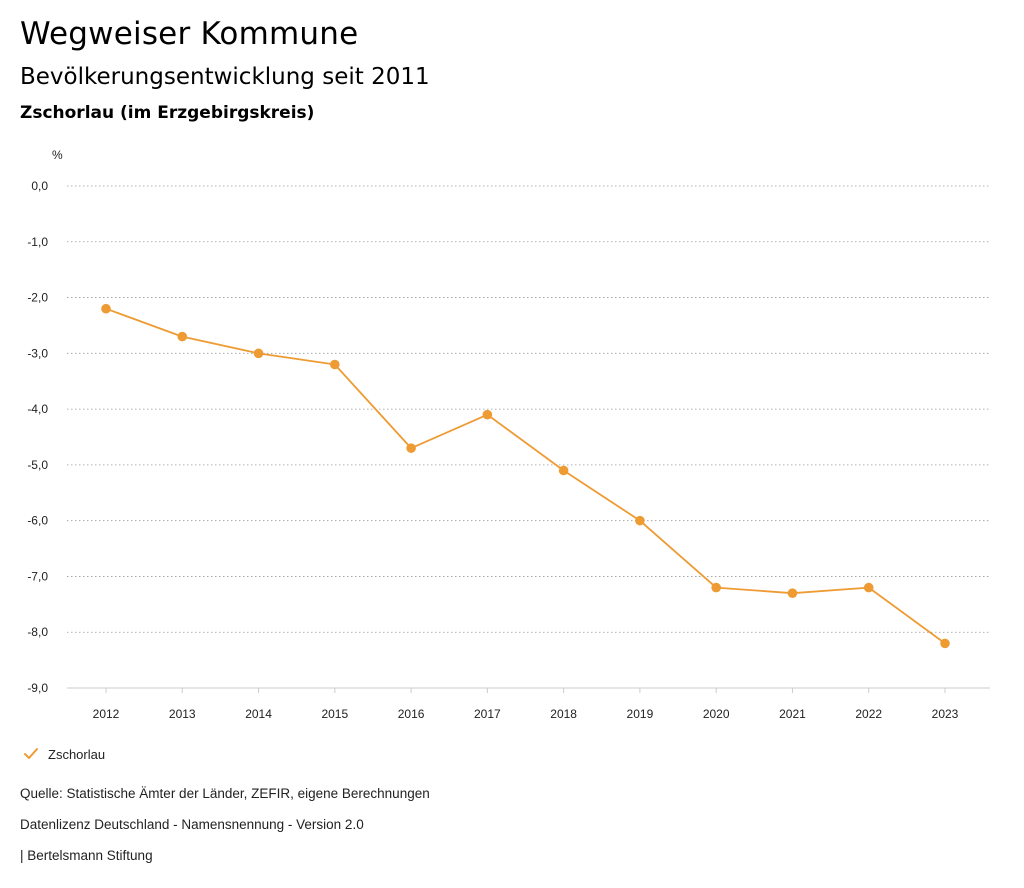 Image resolution: width=1024 pixels, height=888 pixels. What do you see at coordinates (37, 242) in the screenshot?
I see `y-tick-label: -1,0` at bounding box center [37, 242].